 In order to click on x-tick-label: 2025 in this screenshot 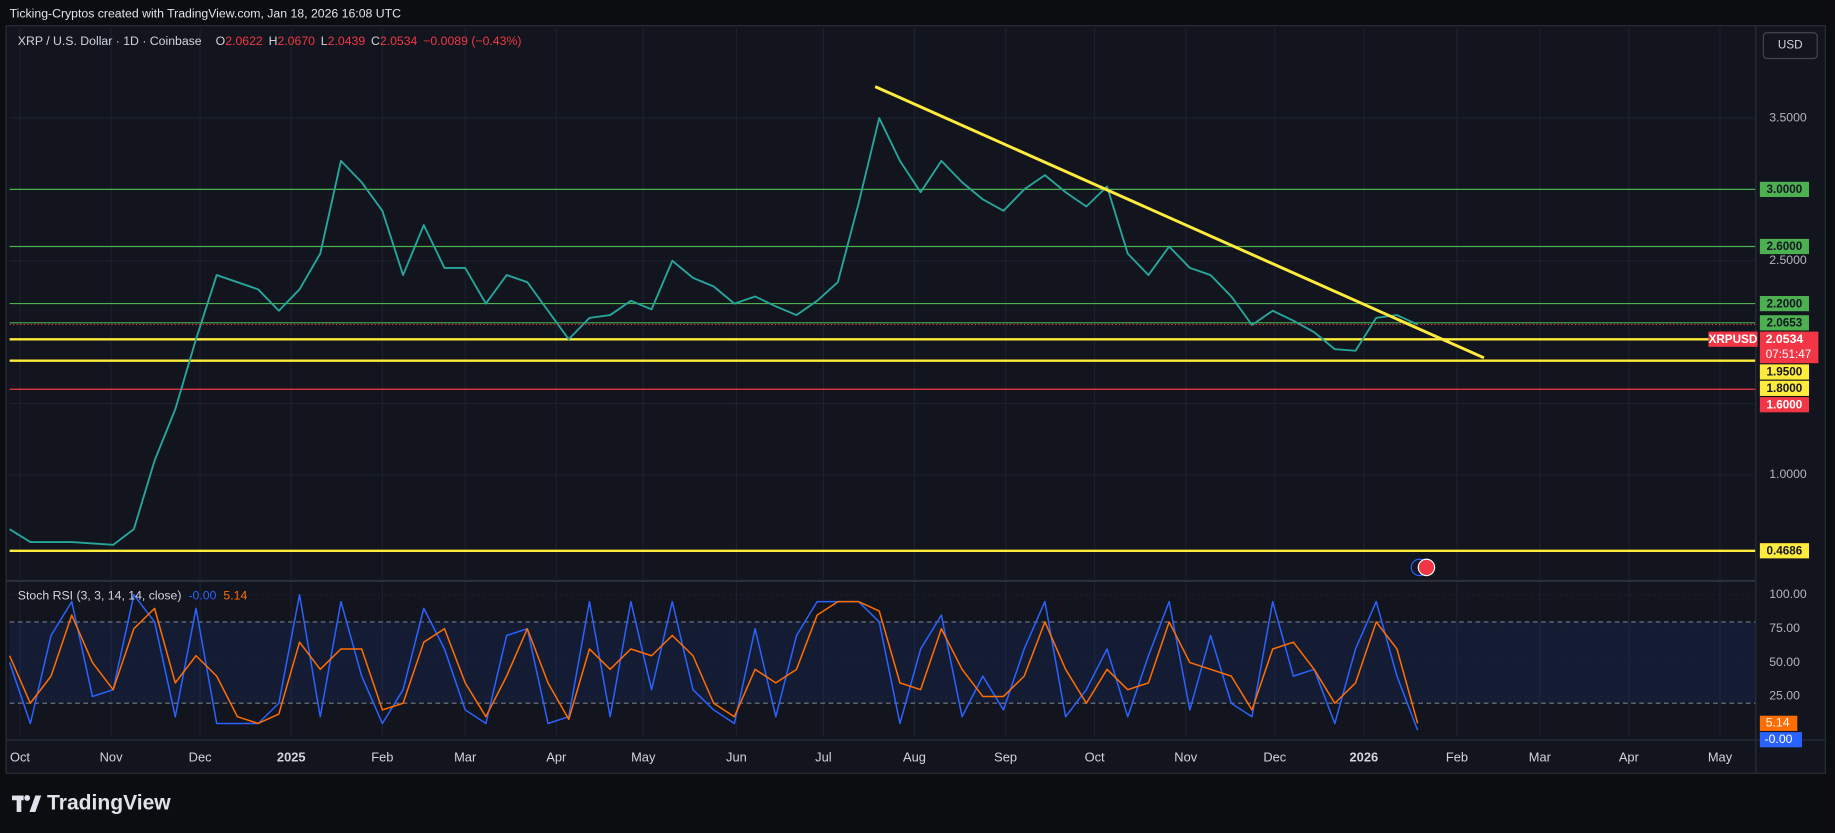, I will do `click(291, 757)`.